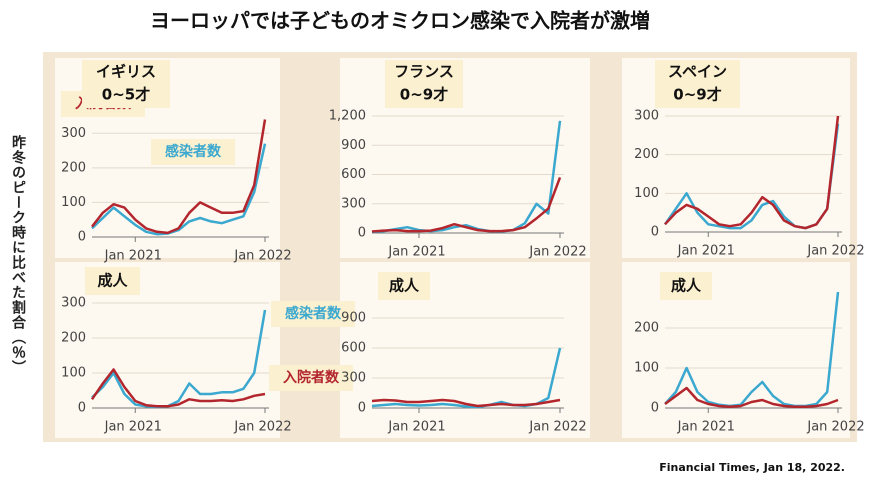 Image resolution: width=870 pixels, height=488 pixels. Describe the element at coordinates (126, 72) in the screenshot. I see `panel-title: イギリス` at that location.